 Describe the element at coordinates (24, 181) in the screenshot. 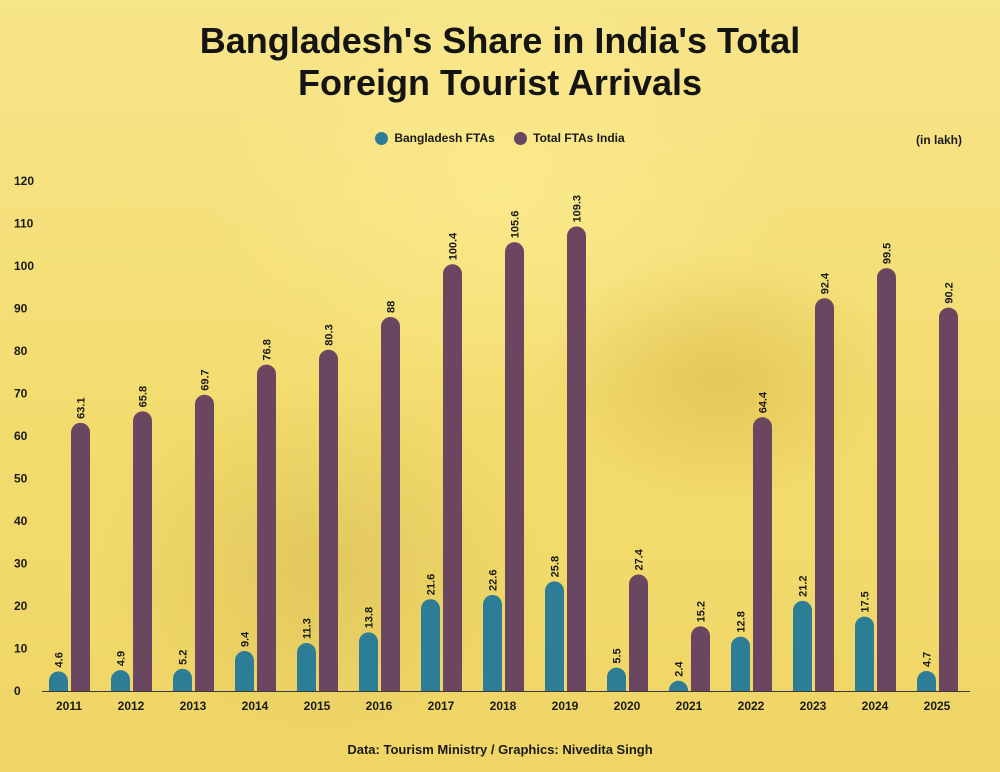

I see `y-tick-label: 120` at that location.